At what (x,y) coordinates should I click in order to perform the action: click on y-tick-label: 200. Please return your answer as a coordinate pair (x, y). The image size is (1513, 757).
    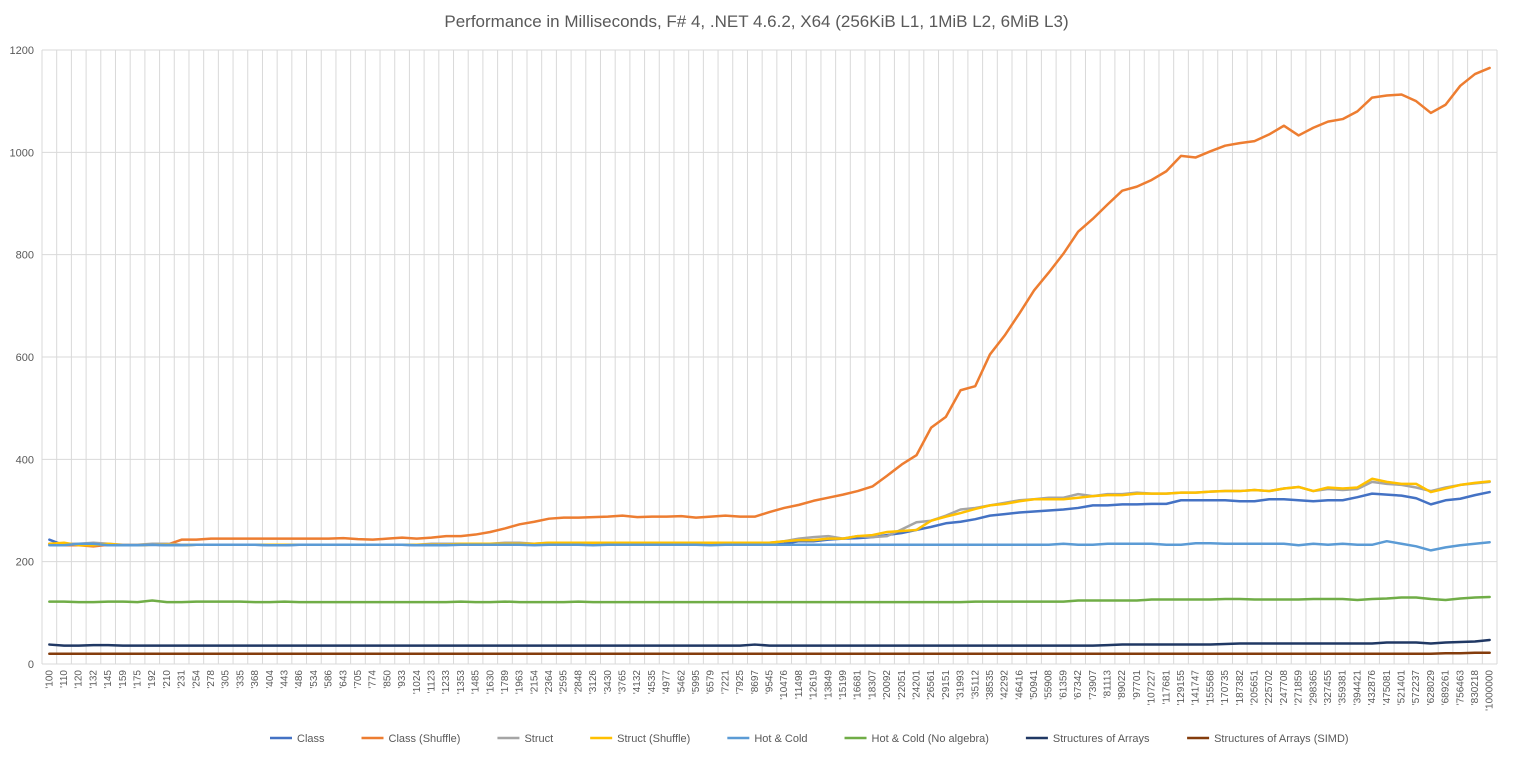
    Looking at the image, I should click on (25, 563).